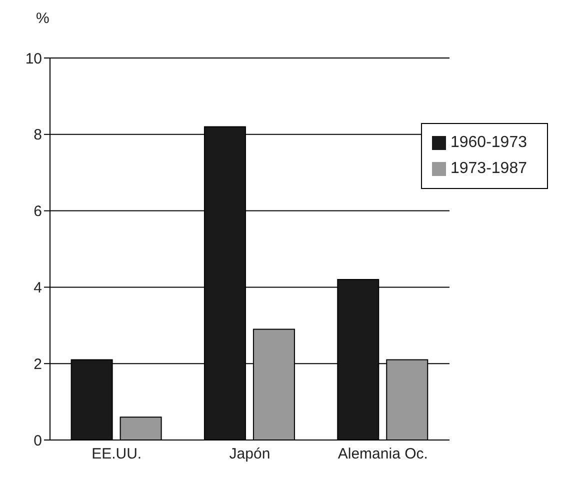 The image size is (586, 479). What do you see at coordinates (33, 59) in the screenshot?
I see `y-tick-label: 10` at bounding box center [33, 59].